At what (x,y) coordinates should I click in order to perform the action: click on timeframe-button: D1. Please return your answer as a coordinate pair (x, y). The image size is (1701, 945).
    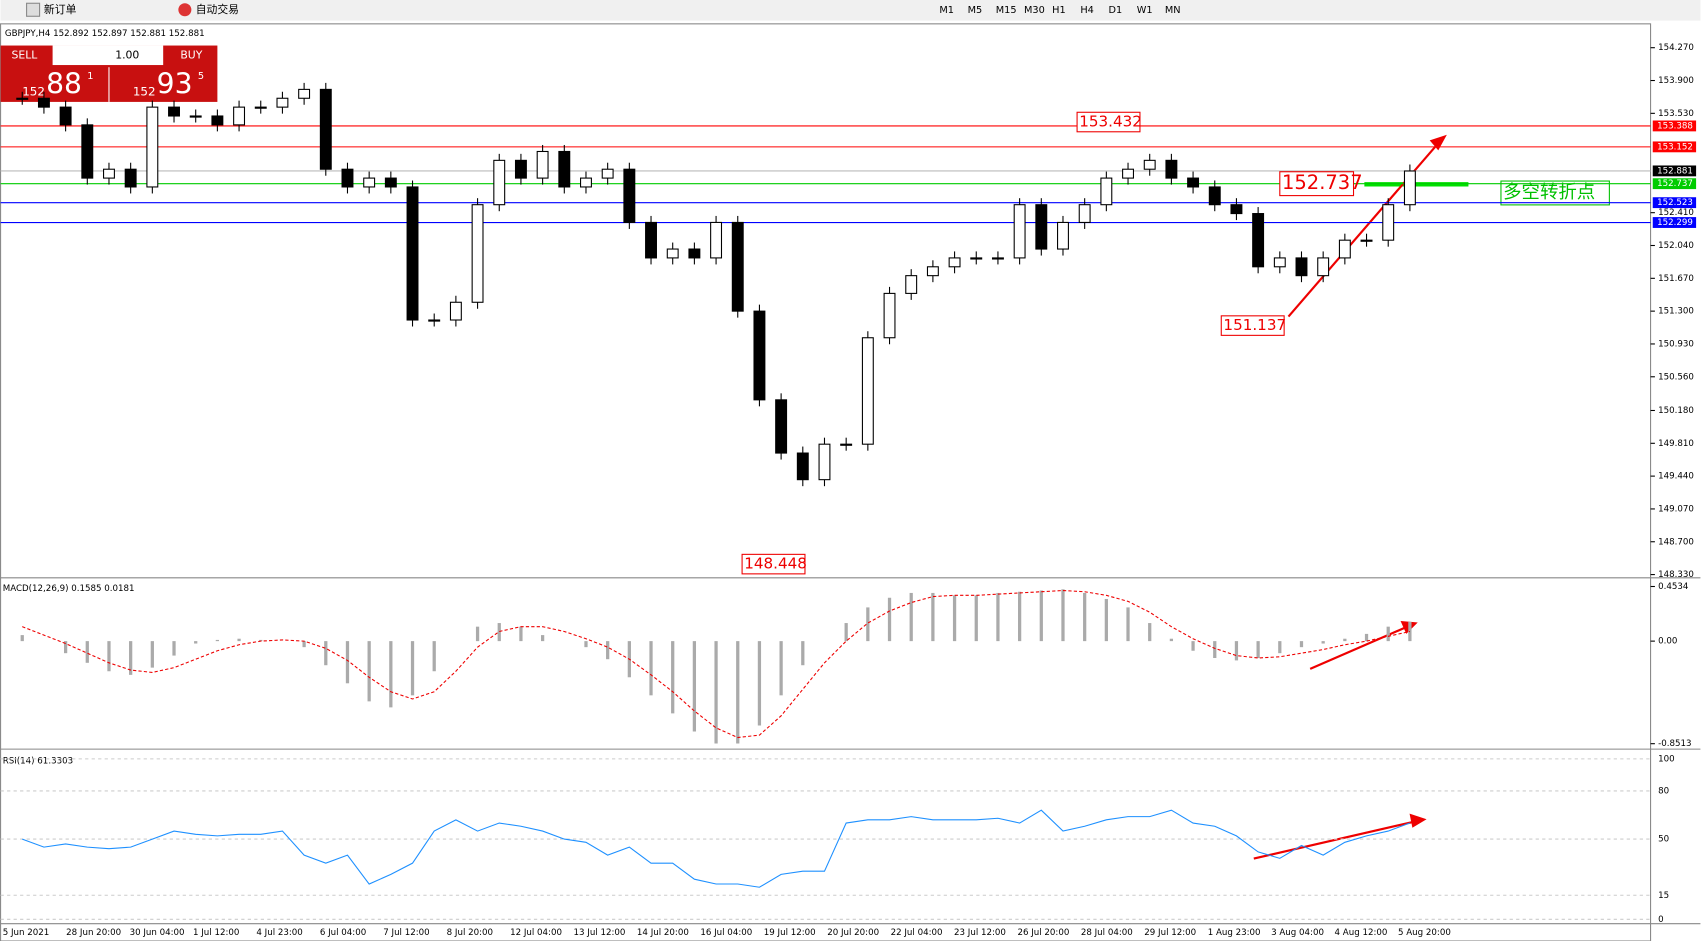
    Looking at the image, I should click on (1116, 10).